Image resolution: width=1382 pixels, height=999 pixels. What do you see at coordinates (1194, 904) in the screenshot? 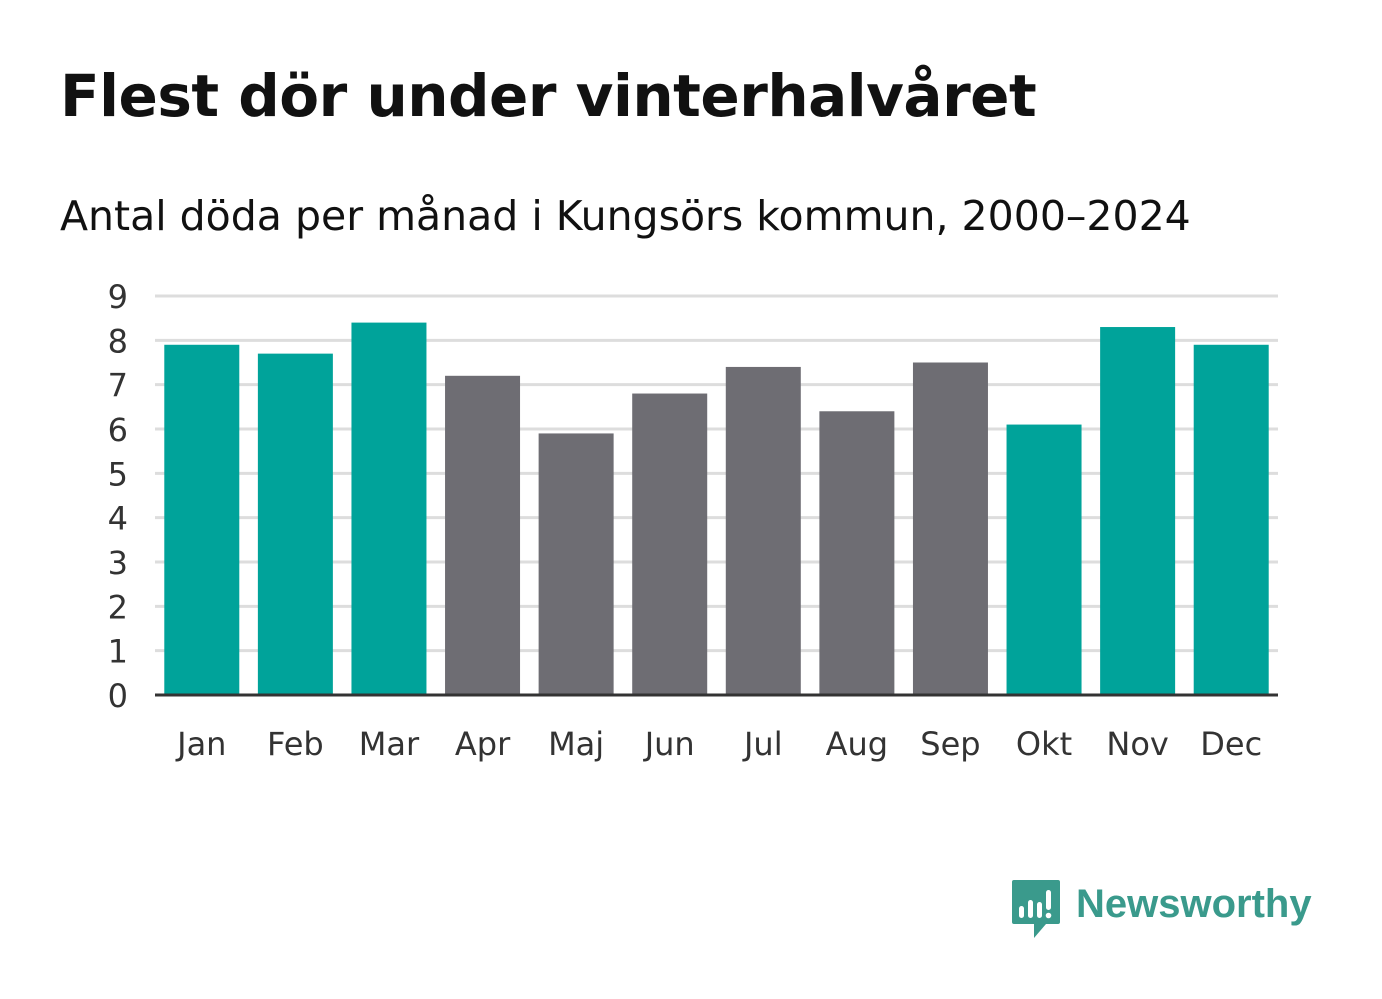
I see `brand-name: Newsworthy` at bounding box center [1194, 904].